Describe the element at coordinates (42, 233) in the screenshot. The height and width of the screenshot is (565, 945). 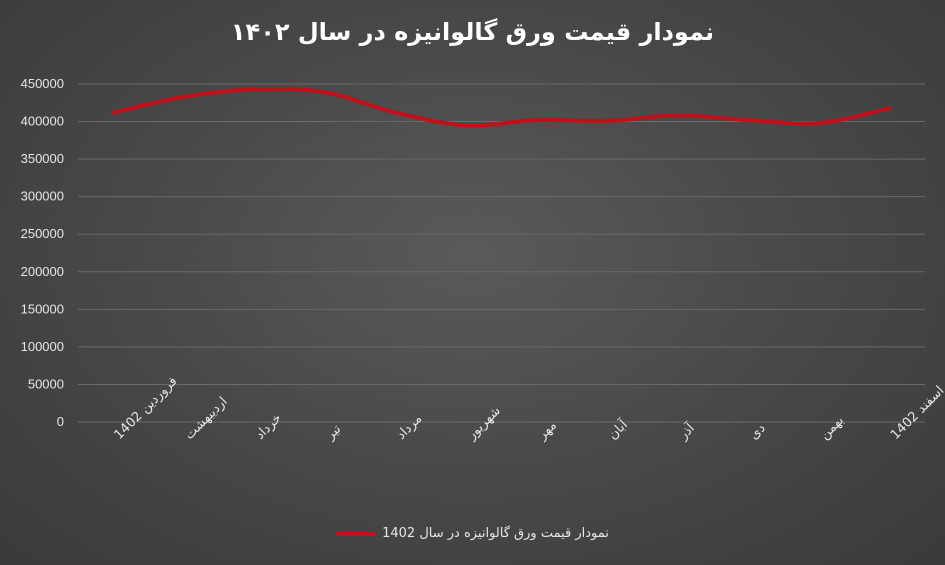
I see `y-tick-label: 250000` at that location.